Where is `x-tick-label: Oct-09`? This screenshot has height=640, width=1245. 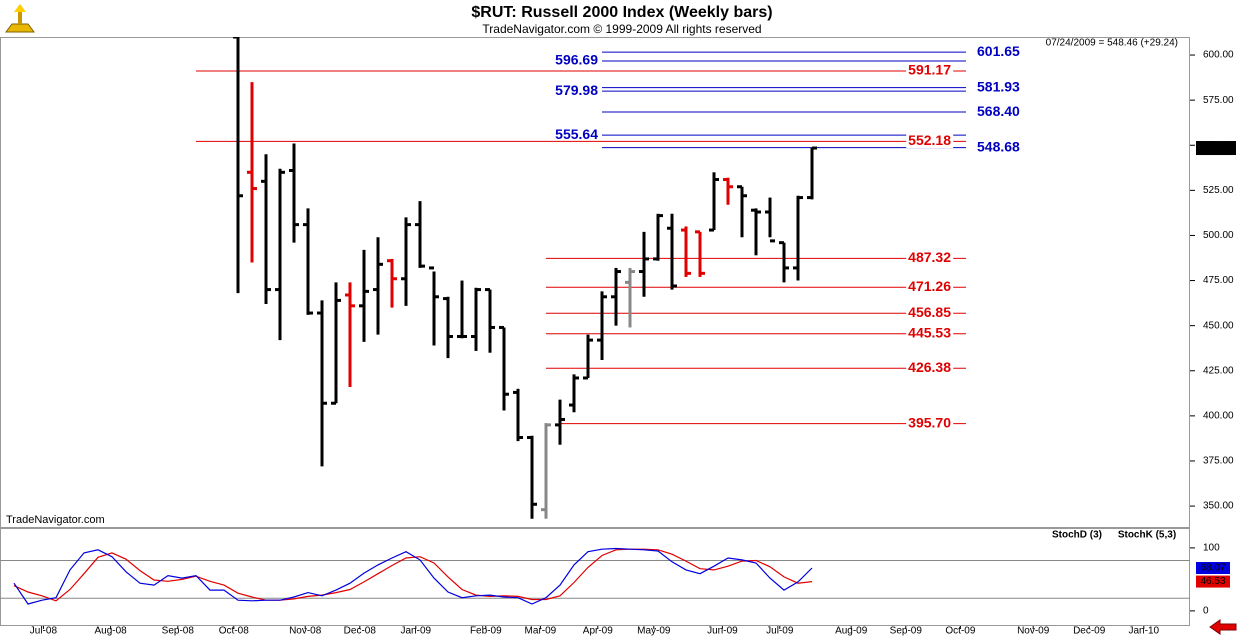 x-tick-label: Oct-09 is located at coordinates (960, 631).